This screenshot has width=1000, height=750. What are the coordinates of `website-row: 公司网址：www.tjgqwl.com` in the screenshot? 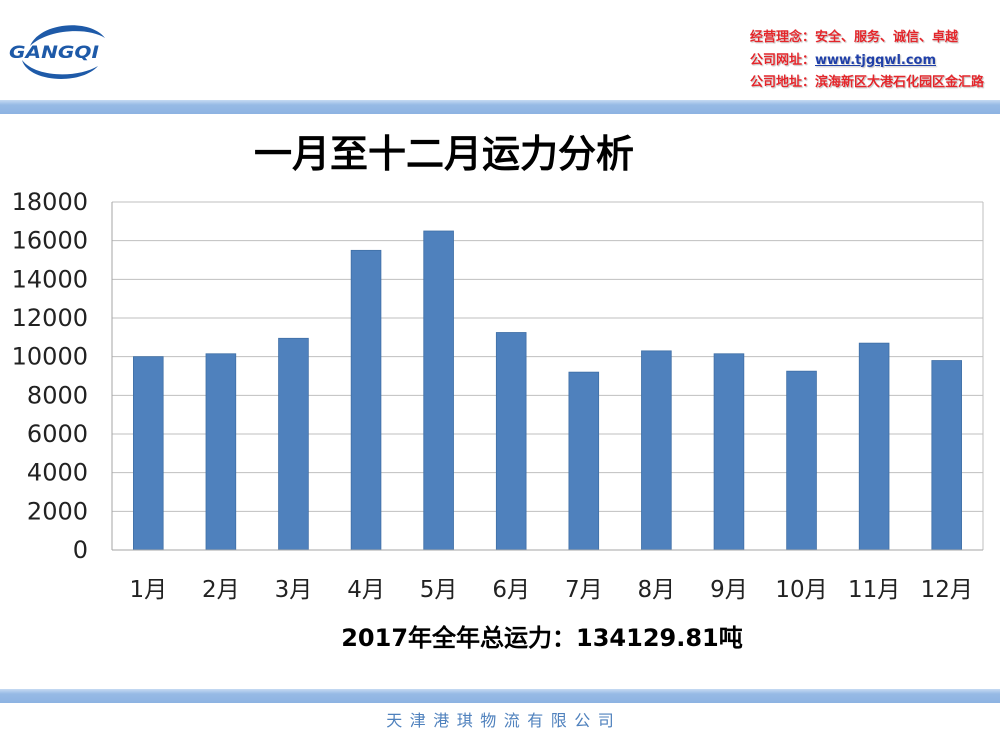 It's located at (867, 61).